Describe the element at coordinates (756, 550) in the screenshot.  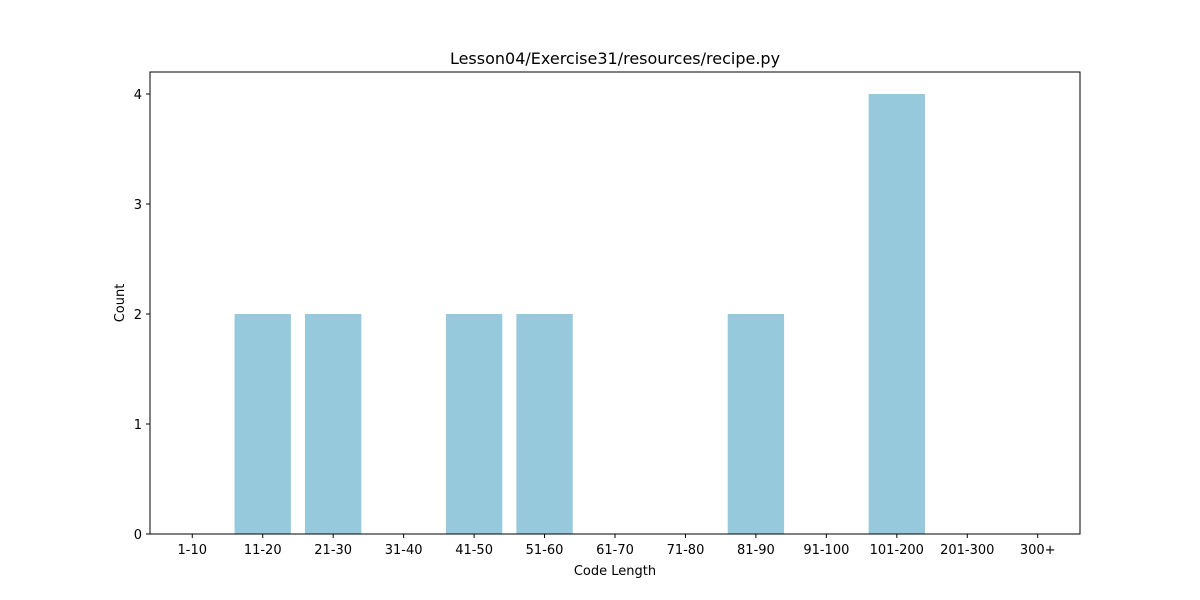
I see `x-tick-label: 81-90` at that location.